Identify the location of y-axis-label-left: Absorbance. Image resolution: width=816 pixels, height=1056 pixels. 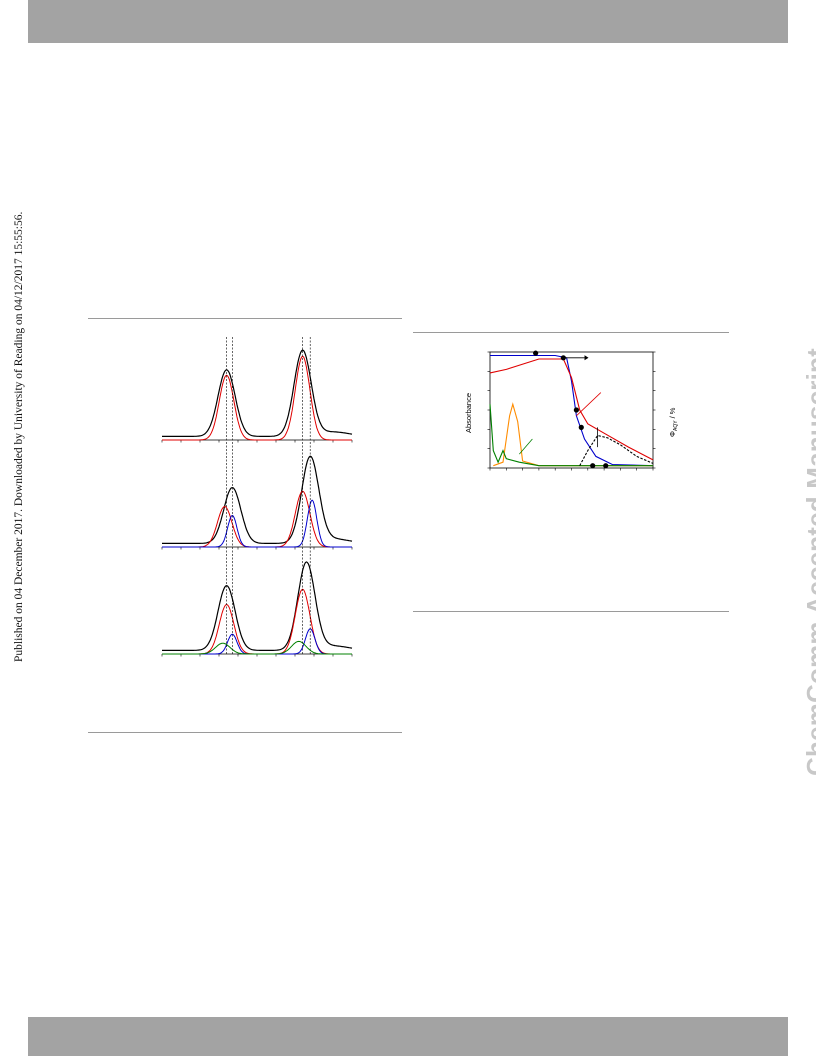
(468, 413).